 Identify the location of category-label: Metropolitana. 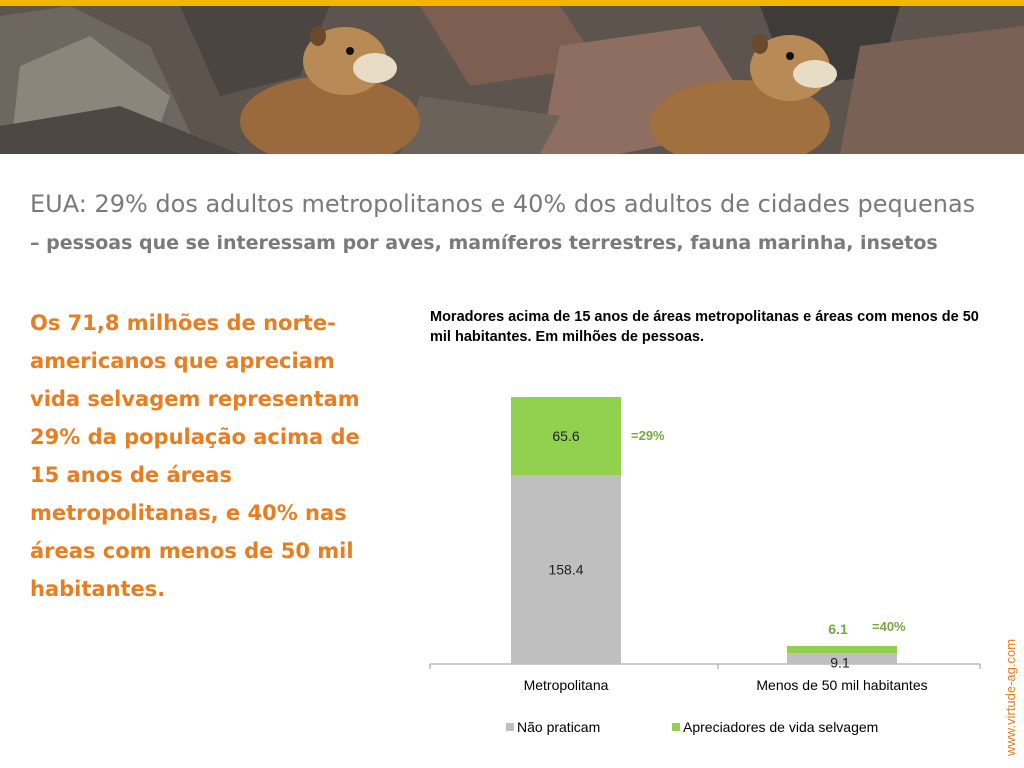
(566, 685).